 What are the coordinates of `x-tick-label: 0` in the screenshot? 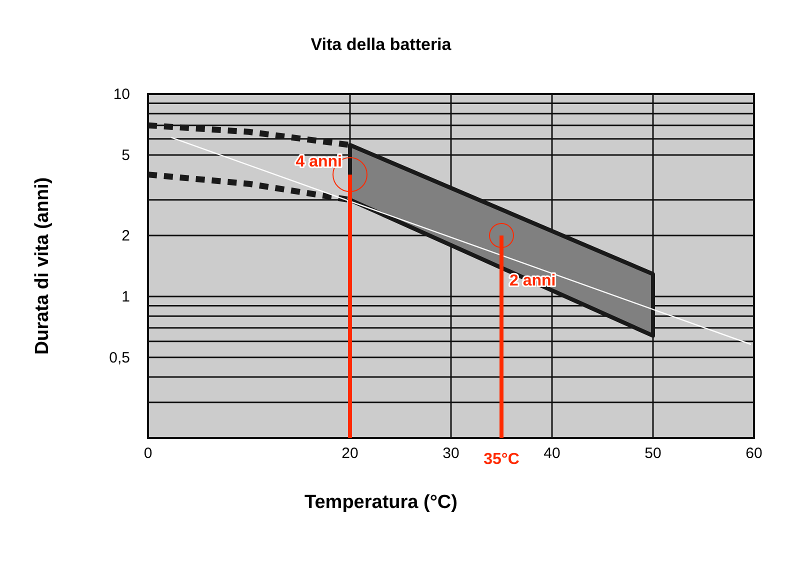 It's located at (148, 453).